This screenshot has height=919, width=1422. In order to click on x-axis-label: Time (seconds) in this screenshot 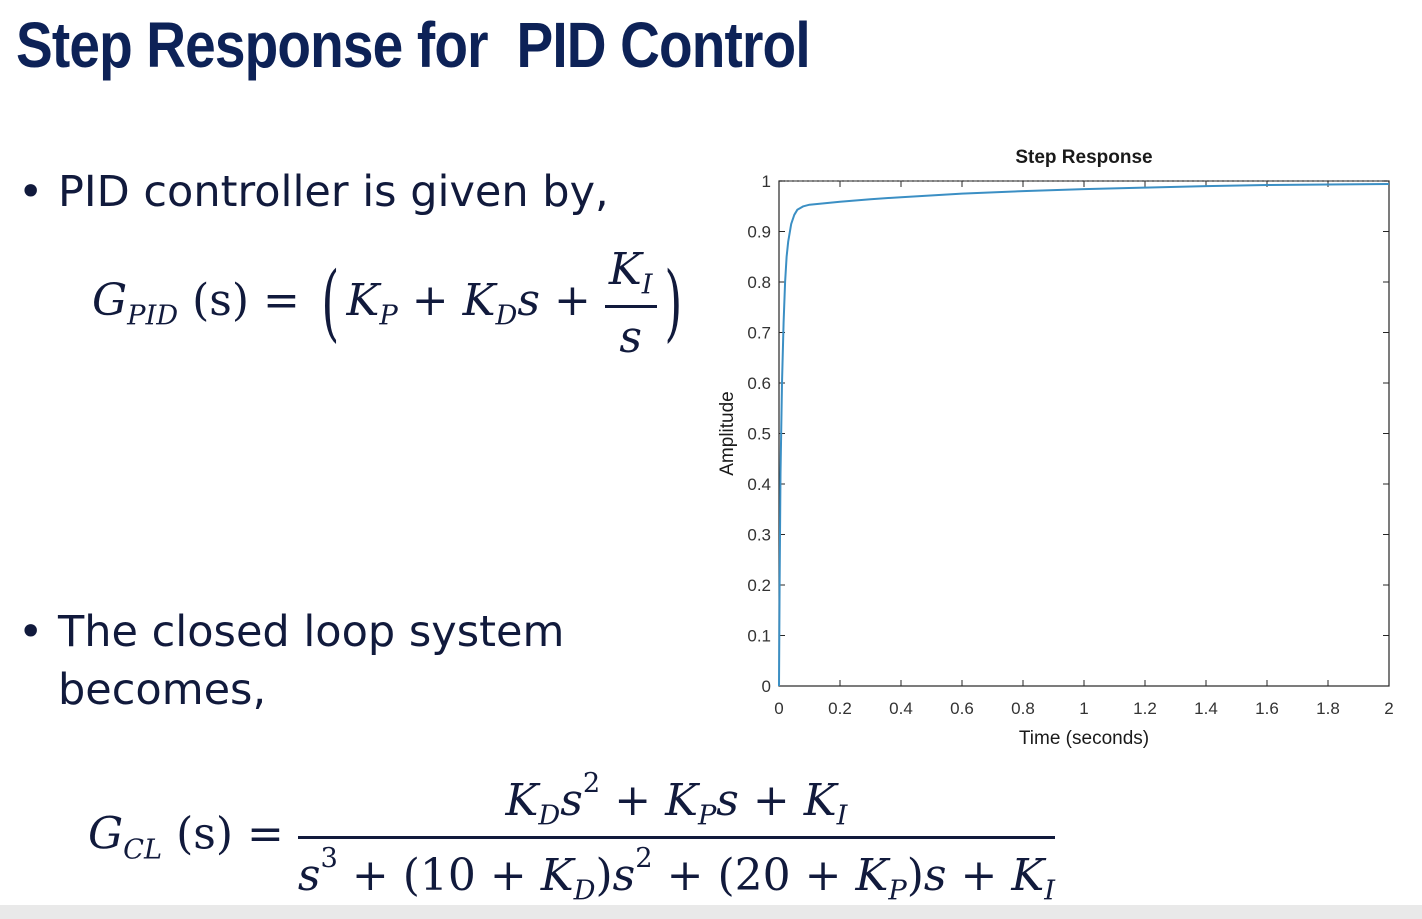, I will do `click(1084, 738)`.